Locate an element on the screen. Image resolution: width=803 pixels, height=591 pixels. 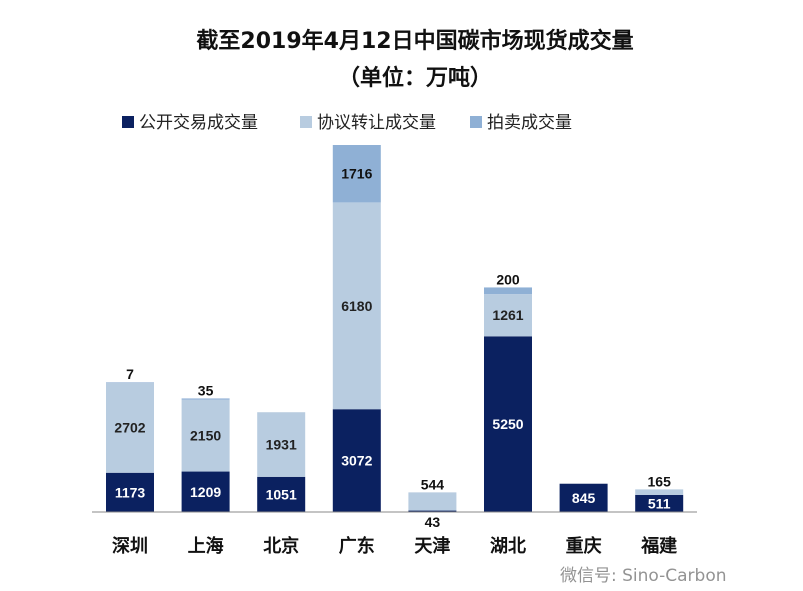
data-label: 1209 is located at coordinates (205, 492).